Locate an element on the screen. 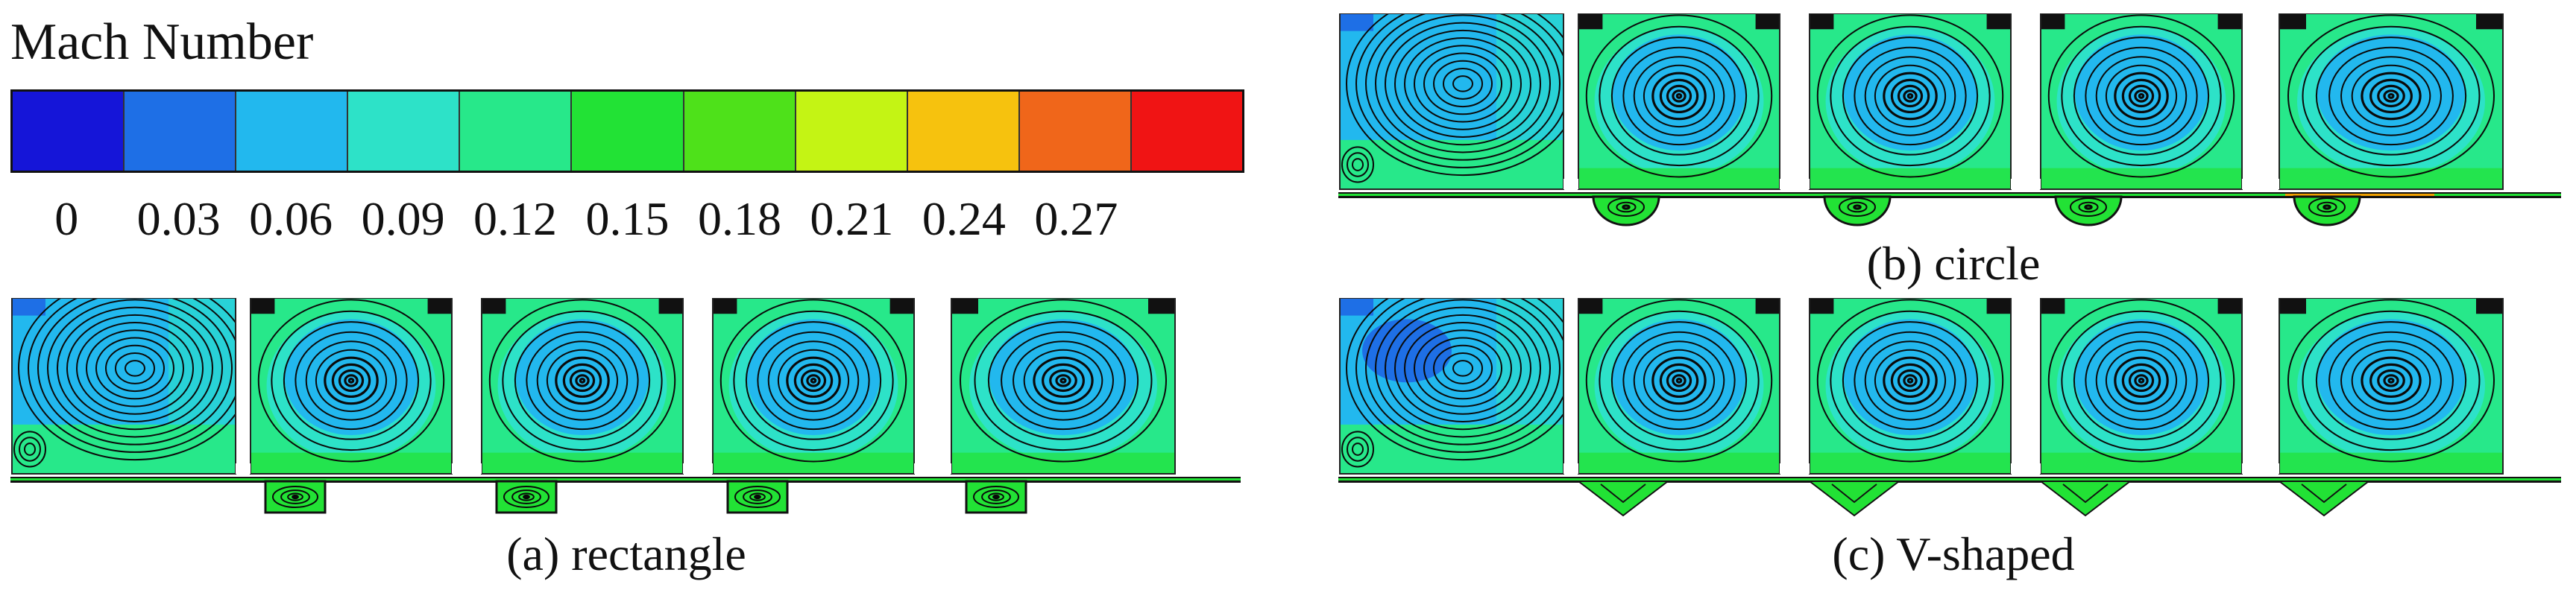  caption-circle: (b) circle is located at coordinates (1953, 263).